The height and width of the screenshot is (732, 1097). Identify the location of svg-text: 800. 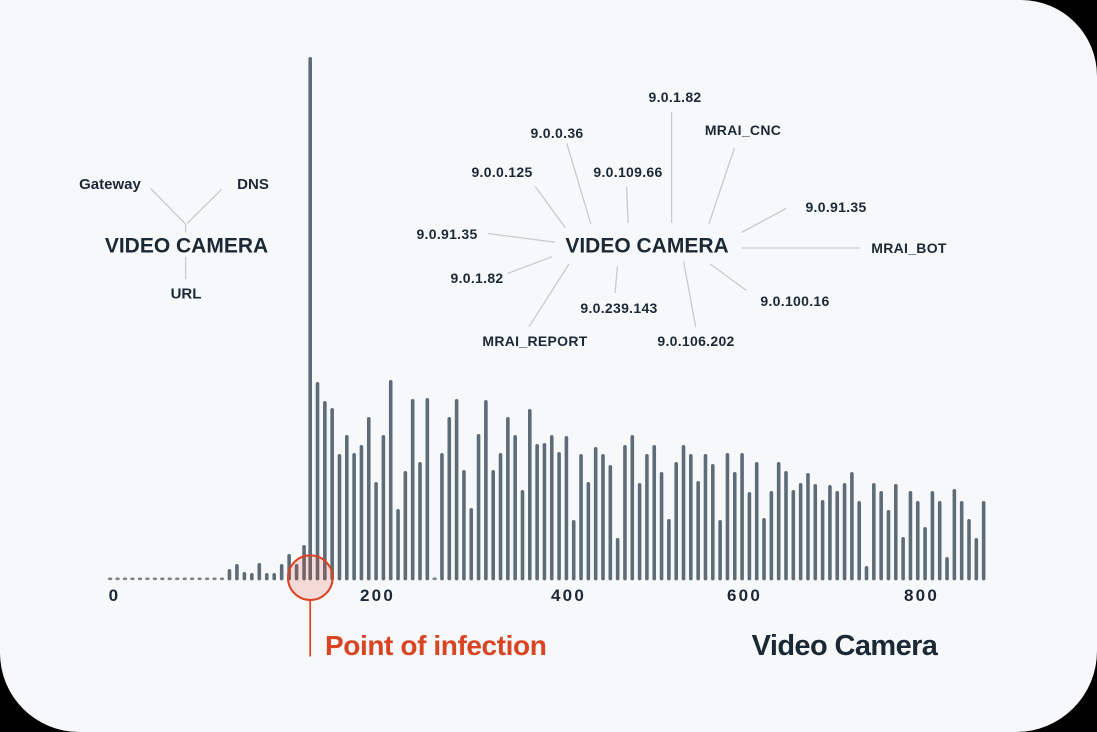
(921, 595).